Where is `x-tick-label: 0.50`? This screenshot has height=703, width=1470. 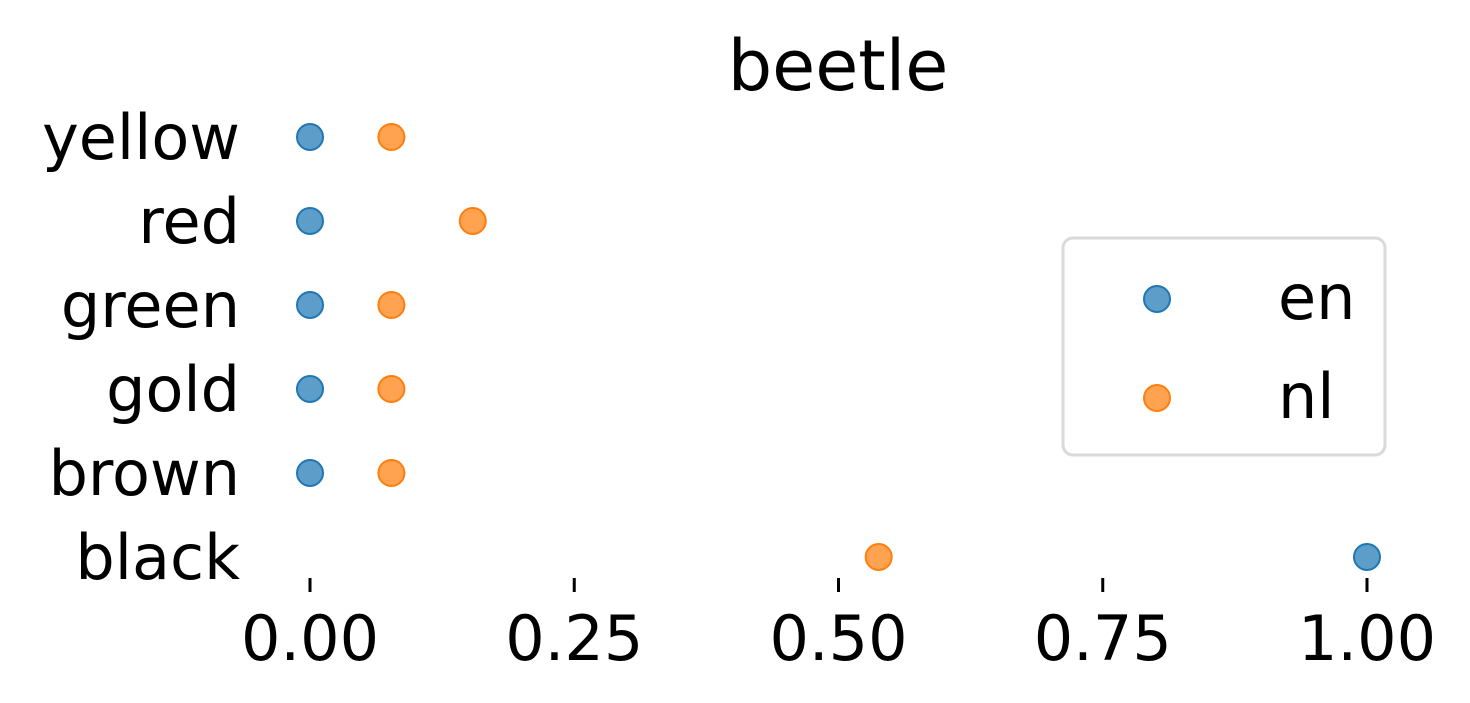
x-tick-label: 0.50 is located at coordinates (838, 638).